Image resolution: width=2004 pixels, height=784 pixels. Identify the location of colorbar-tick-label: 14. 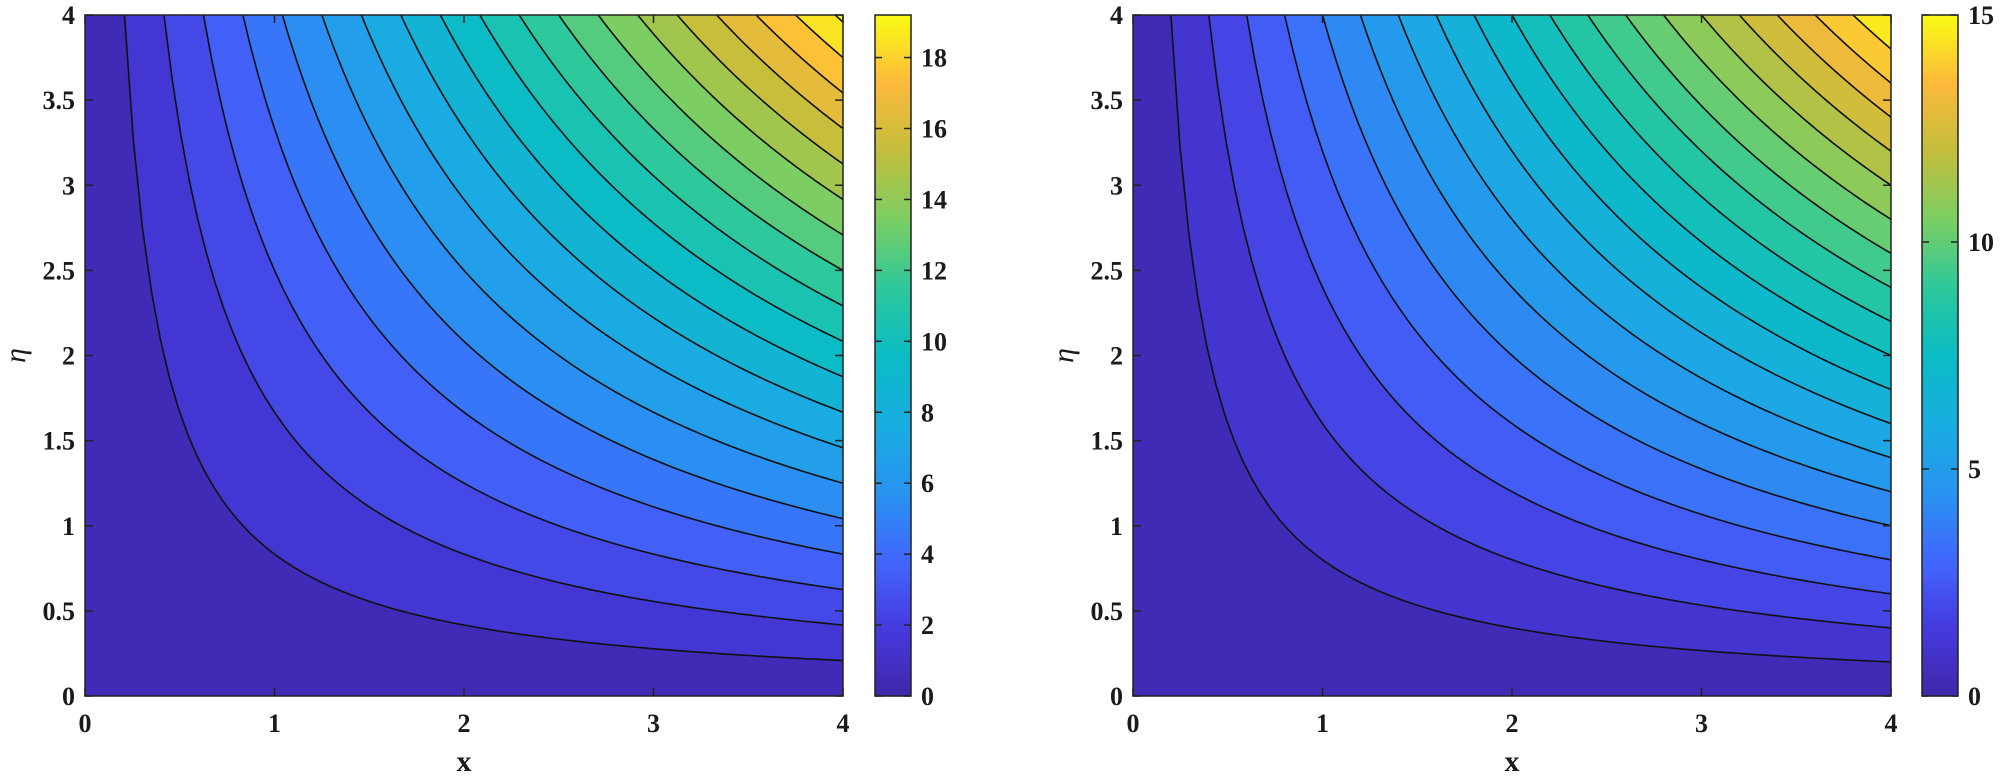
(934, 199).